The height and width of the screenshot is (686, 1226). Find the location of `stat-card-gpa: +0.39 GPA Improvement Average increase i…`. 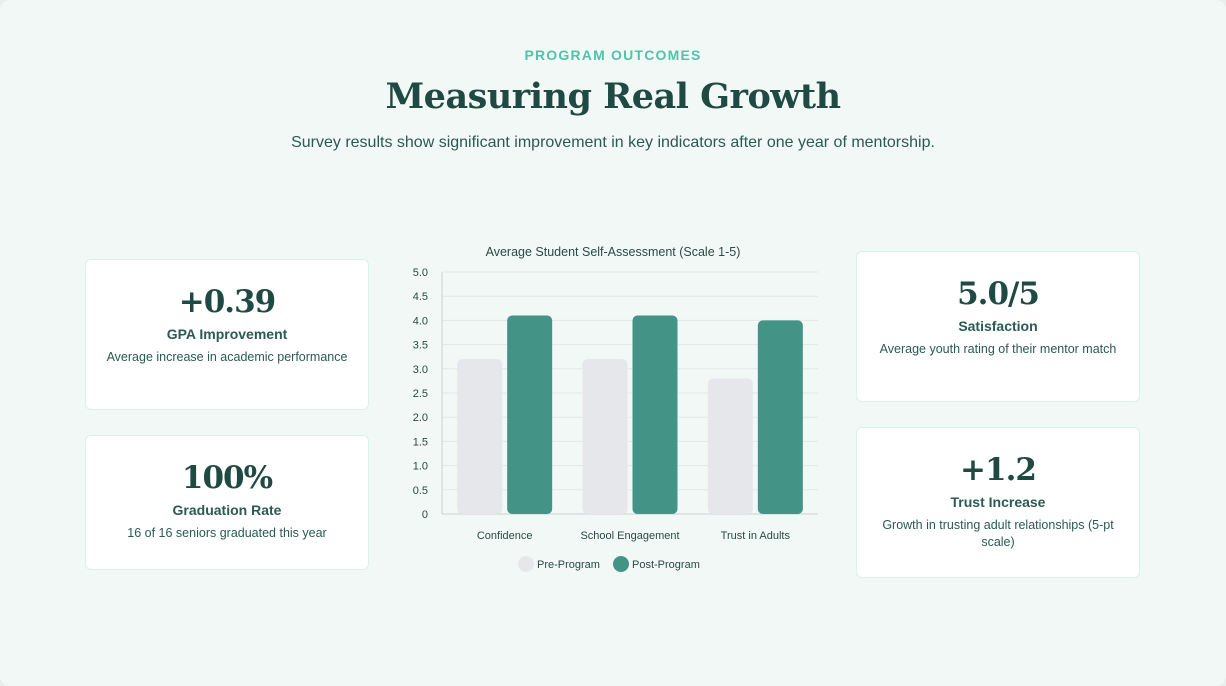

stat-card-gpa: +0.39 GPA Improvement Average increase i… is located at coordinates (227, 334).